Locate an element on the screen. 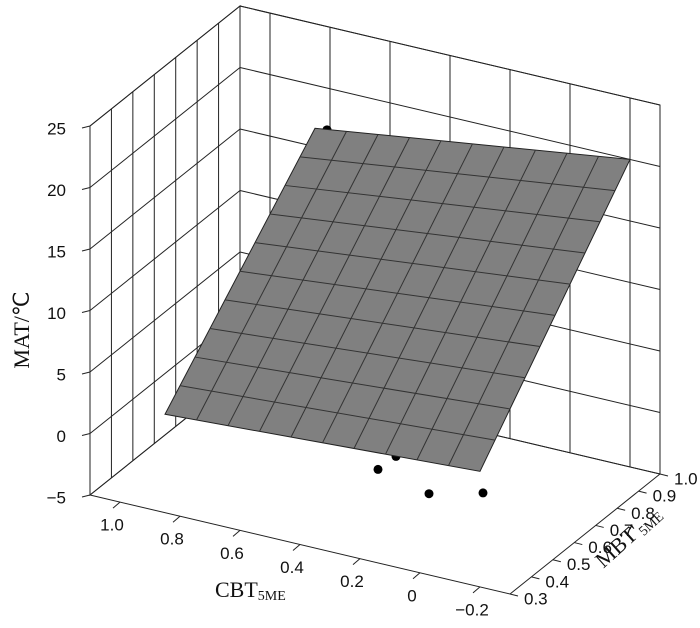 The height and width of the screenshot is (628, 700). x-tick-label: 0.8 is located at coordinates (172, 539).